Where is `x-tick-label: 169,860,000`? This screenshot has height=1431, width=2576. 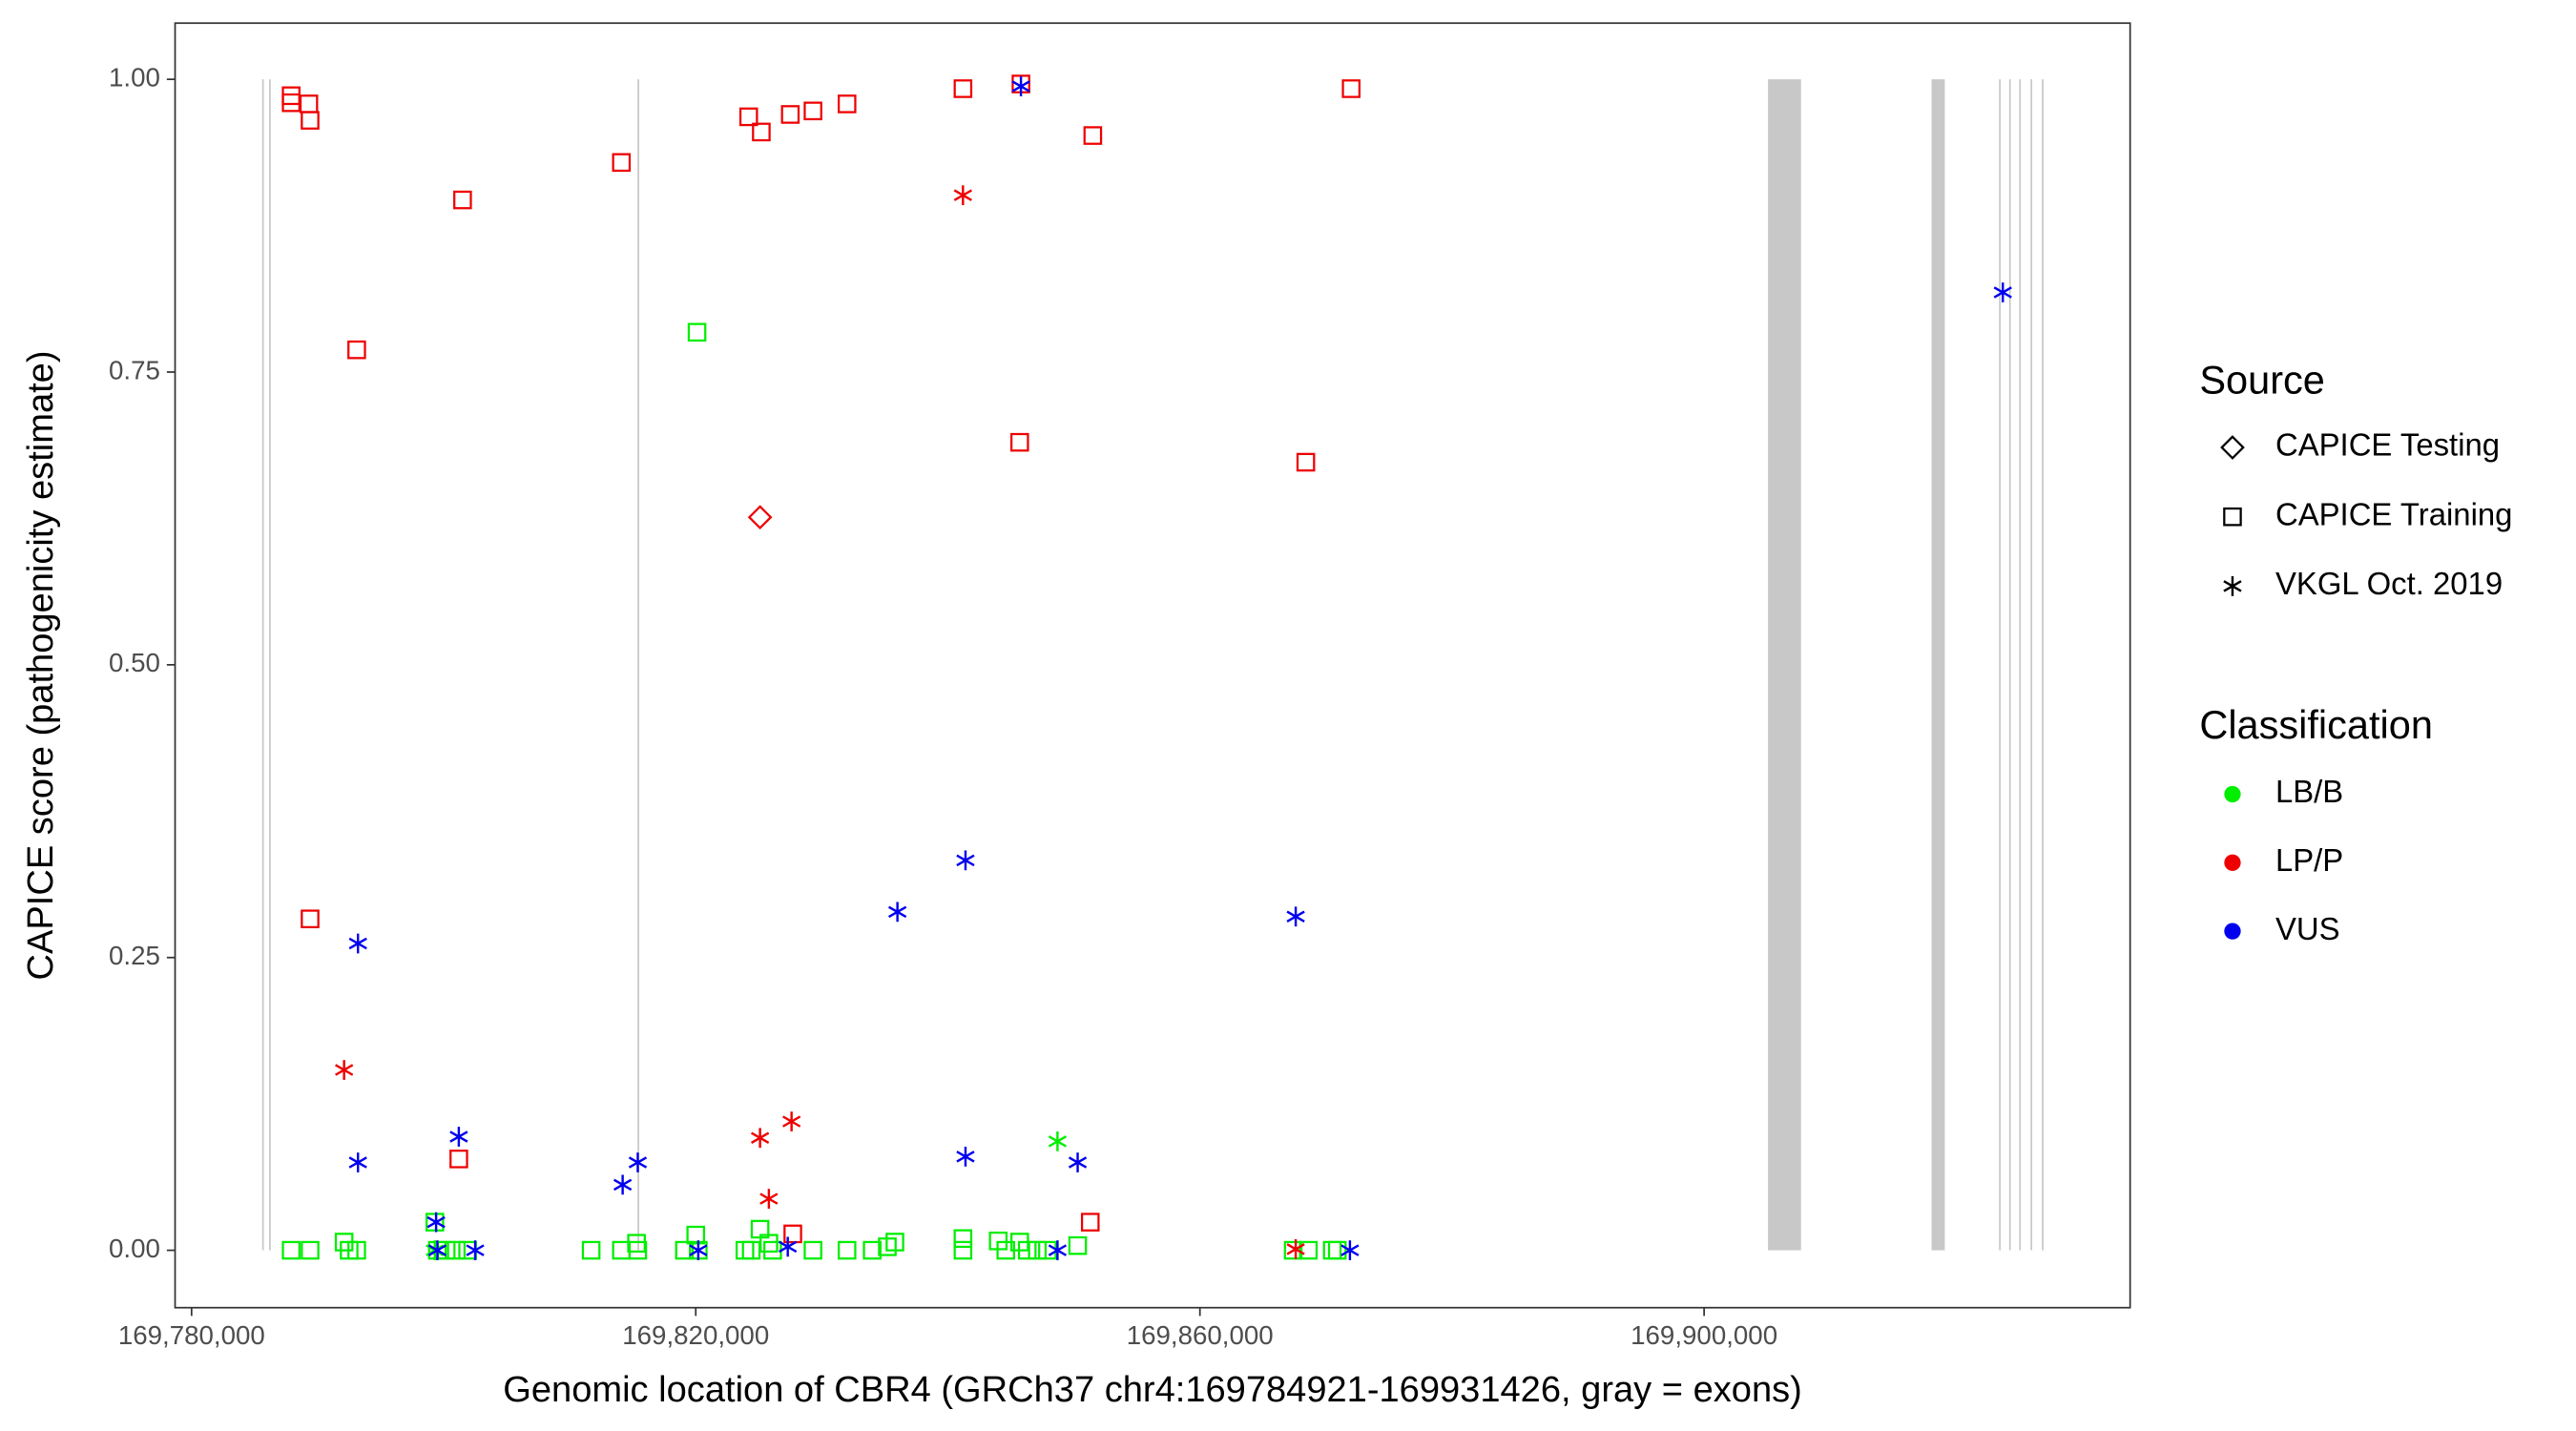 x-tick-label: 169,860,000 is located at coordinates (1200, 1335).